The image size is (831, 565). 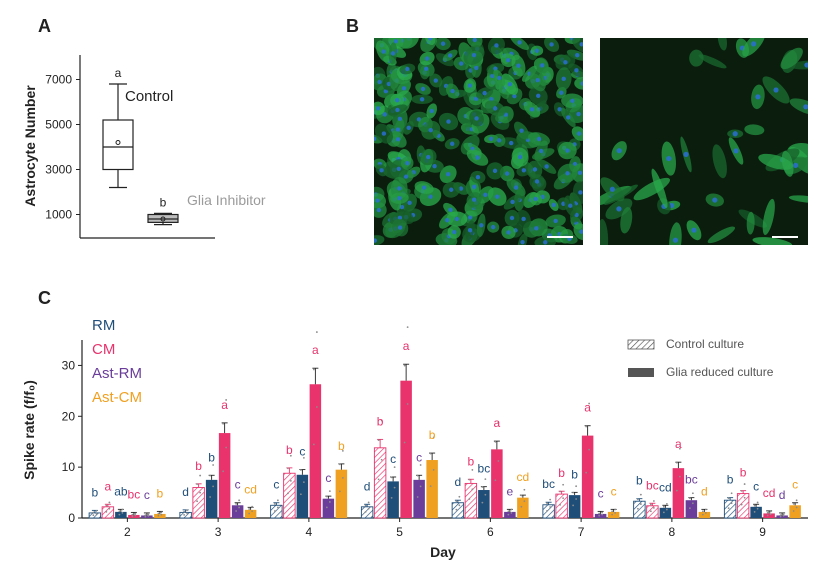 What do you see at coordinates (58, 125) in the screenshot?
I see `panel-a-y-tick-label: 5000` at bounding box center [58, 125].